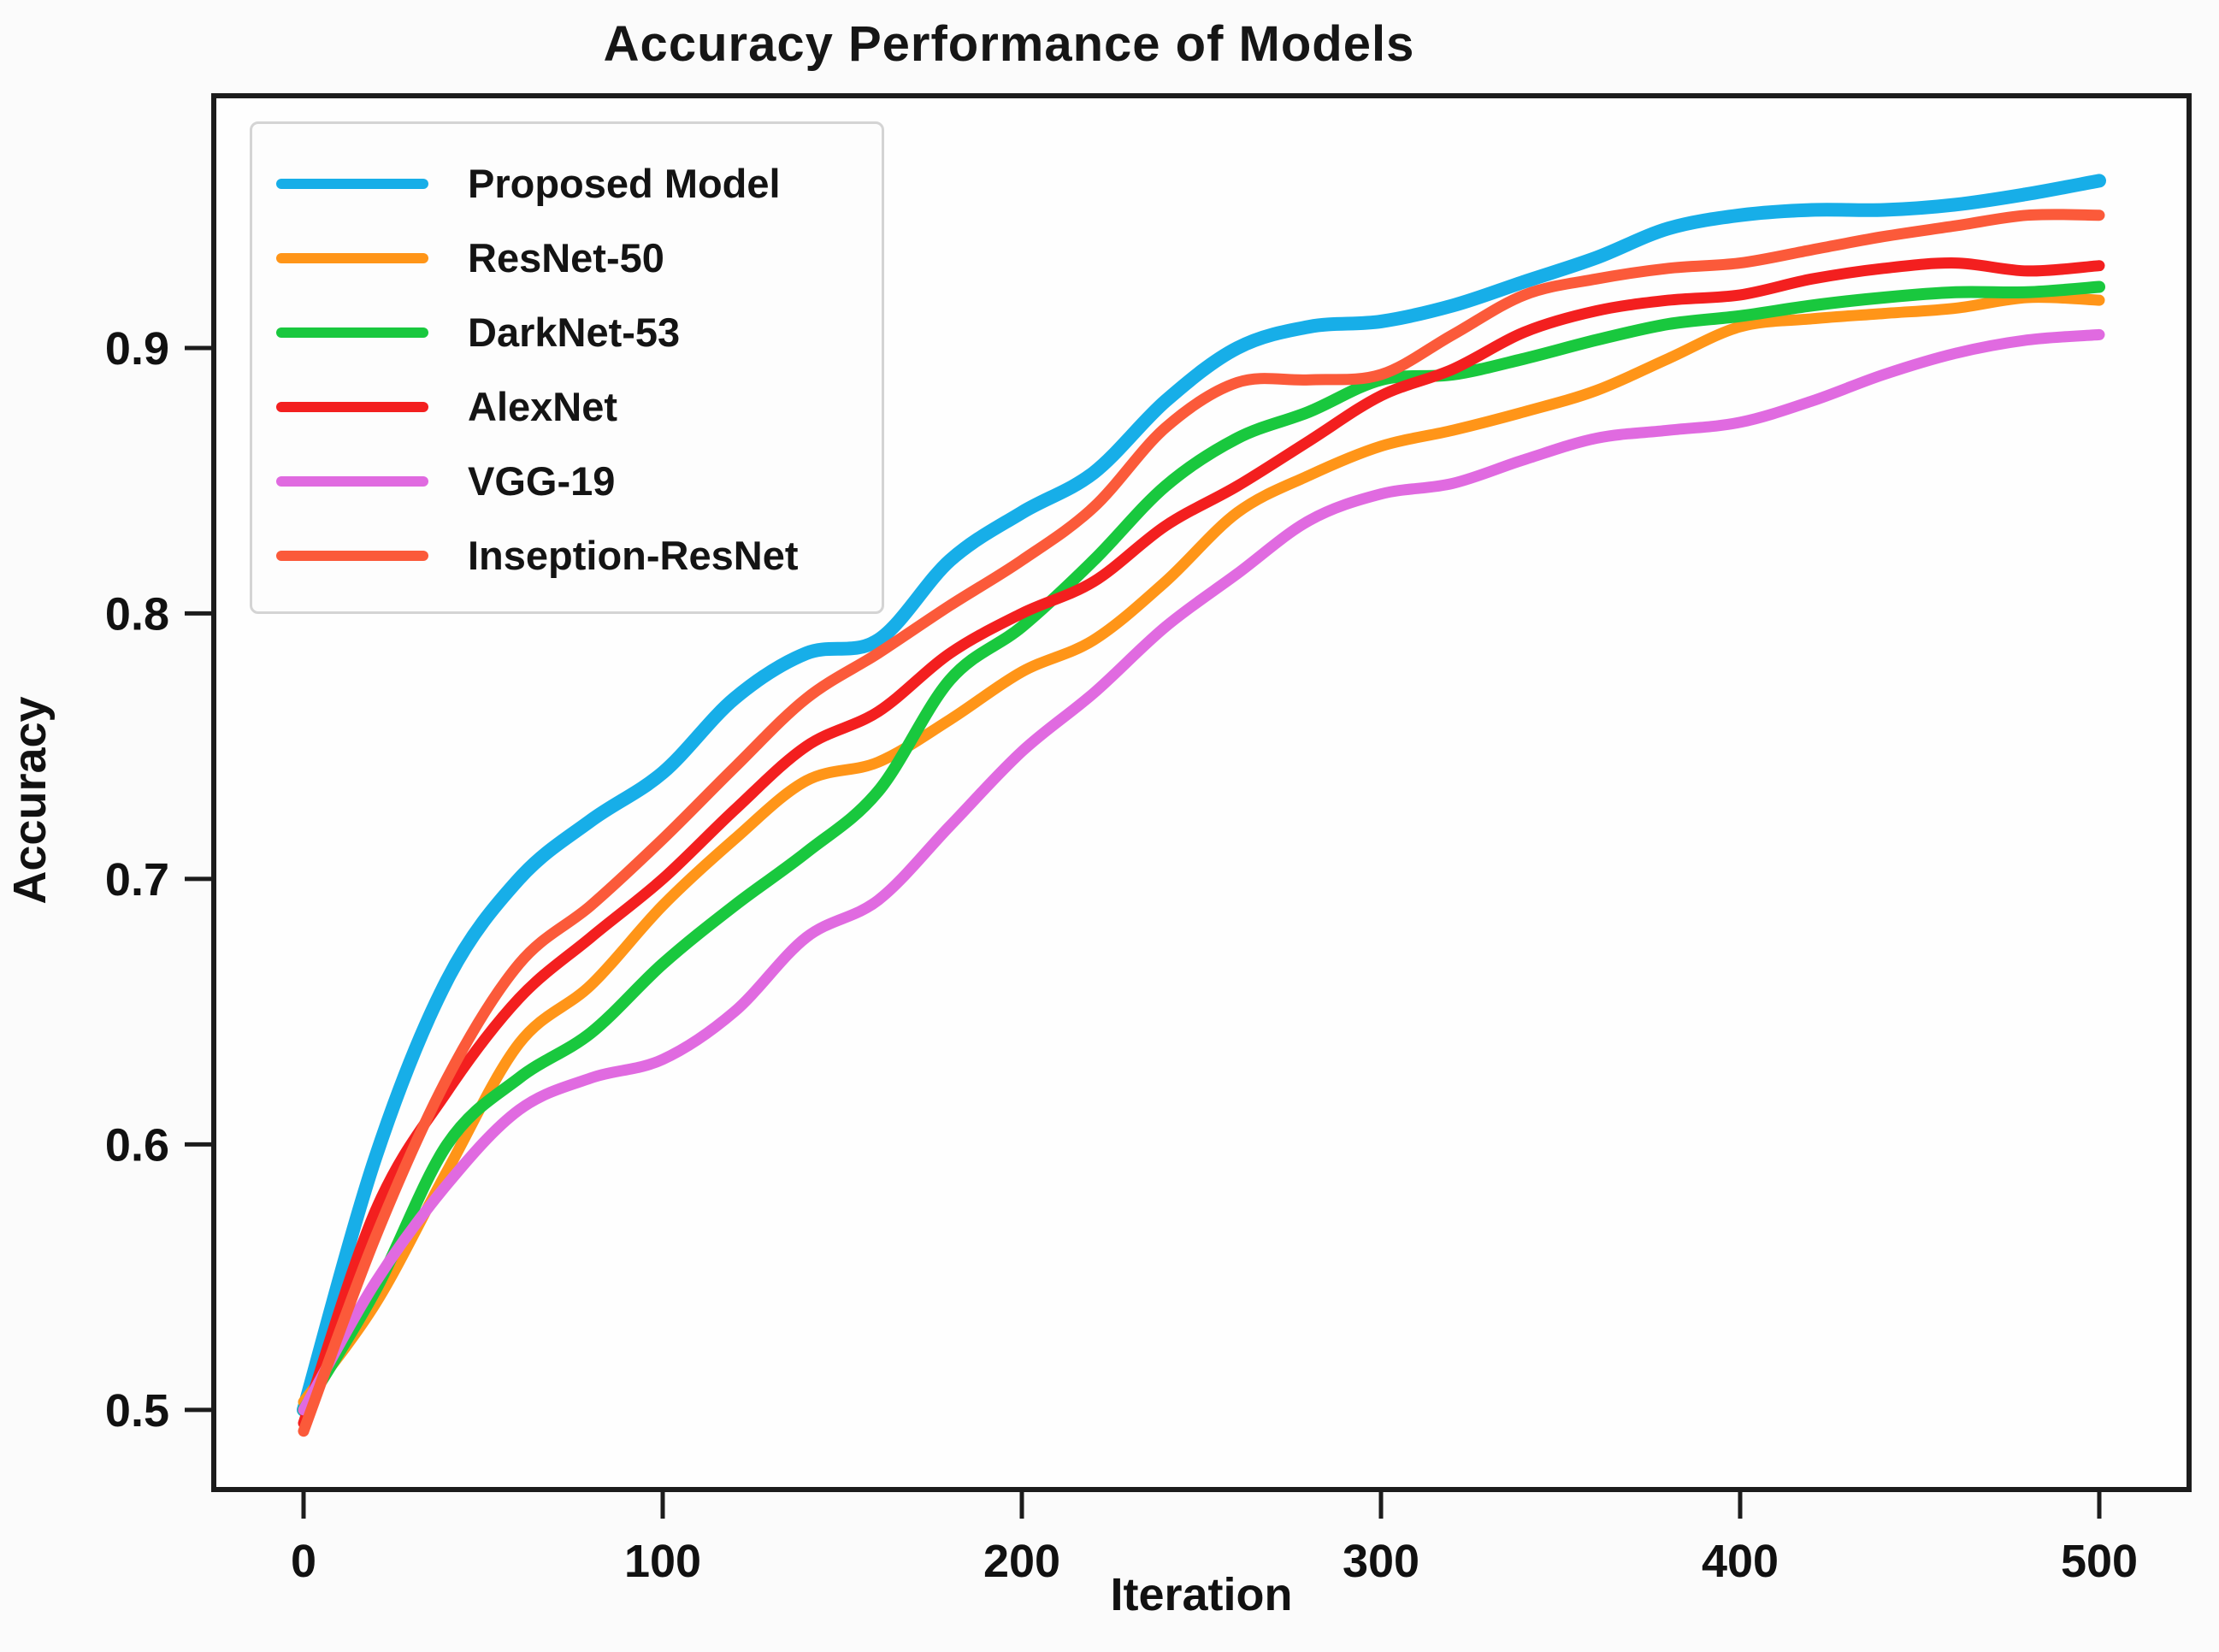 This screenshot has height=1652, width=2219. I want to click on x-axis-label: Iteration, so click(1201, 1594).